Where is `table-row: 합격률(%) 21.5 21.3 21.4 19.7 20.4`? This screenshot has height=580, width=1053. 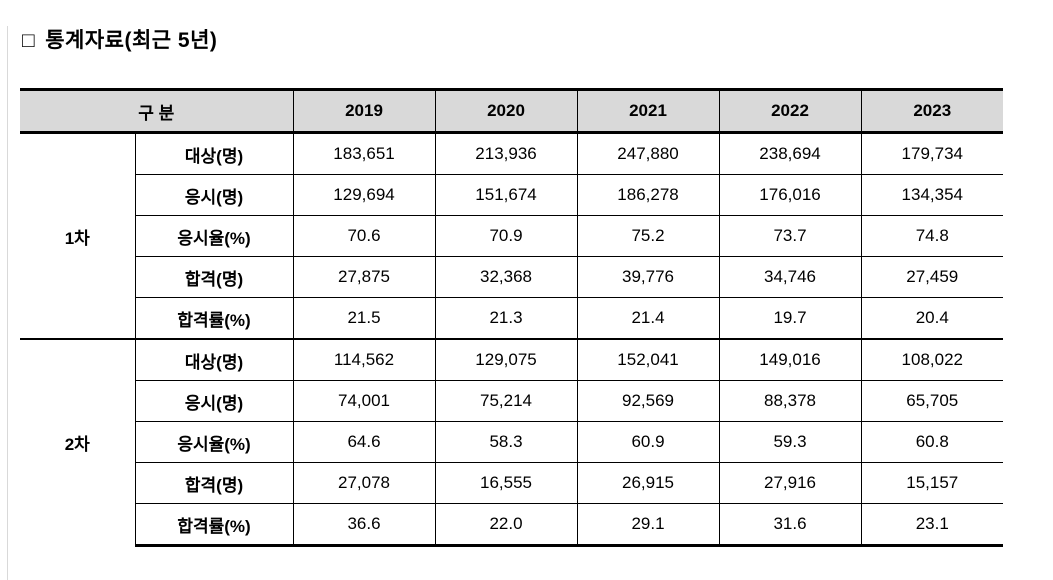
table-row: 합격률(%) 21.5 21.3 21.4 19.7 20.4 is located at coordinates (512, 318).